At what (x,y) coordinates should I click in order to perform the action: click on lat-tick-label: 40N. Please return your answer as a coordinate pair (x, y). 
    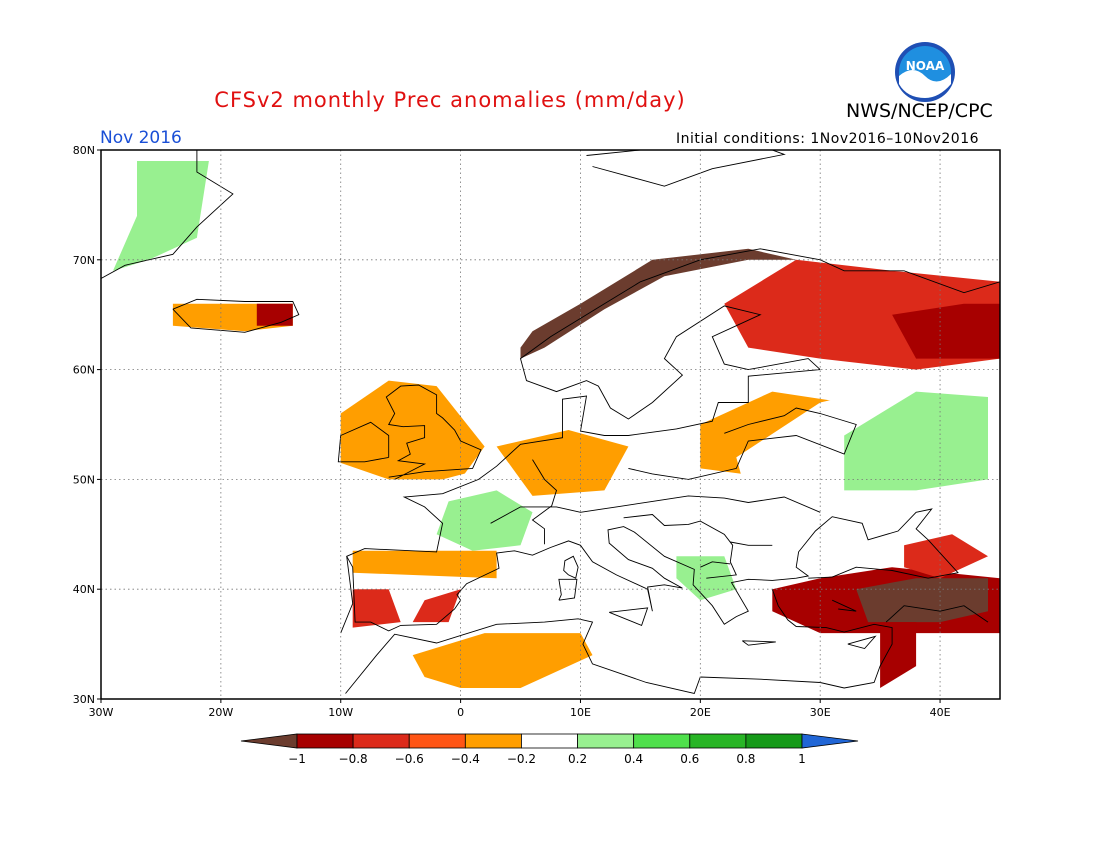
    Looking at the image, I should click on (84, 589).